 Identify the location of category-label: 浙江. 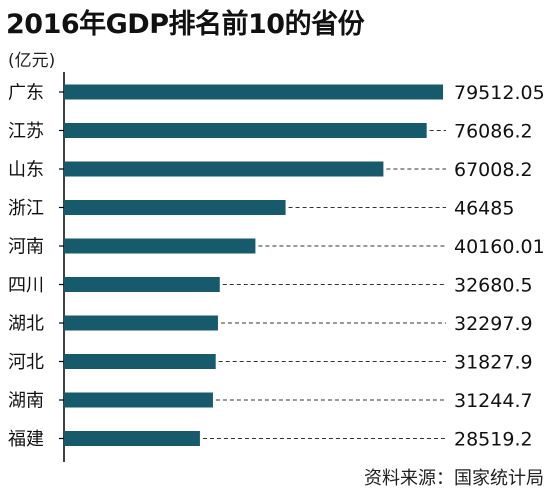
(26, 208).